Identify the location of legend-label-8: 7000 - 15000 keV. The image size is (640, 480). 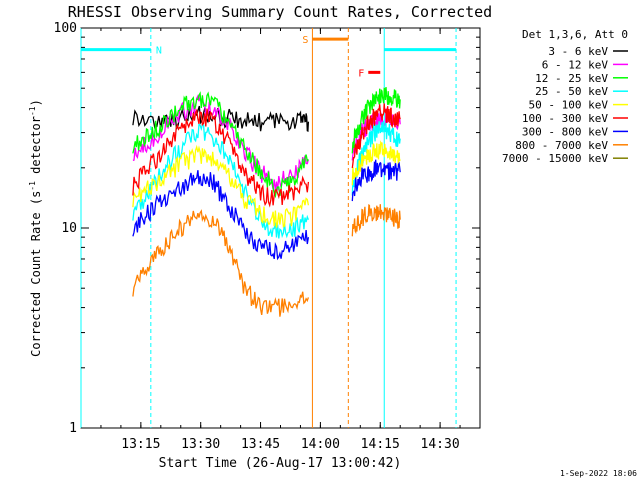
(555, 158).